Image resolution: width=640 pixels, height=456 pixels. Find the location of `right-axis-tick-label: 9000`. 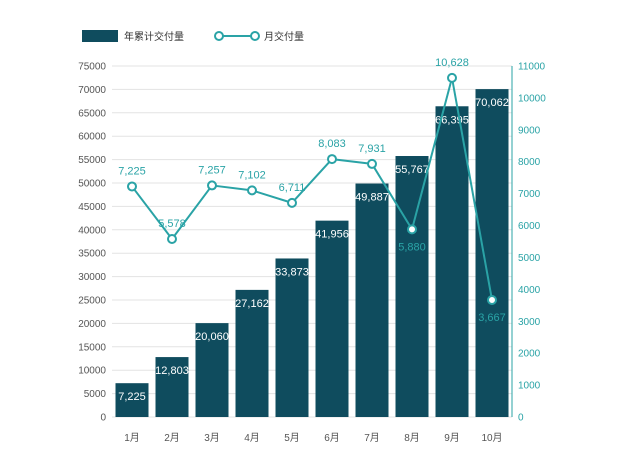

right-axis-tick-label: 9000 is located at coordinates (529, 130).